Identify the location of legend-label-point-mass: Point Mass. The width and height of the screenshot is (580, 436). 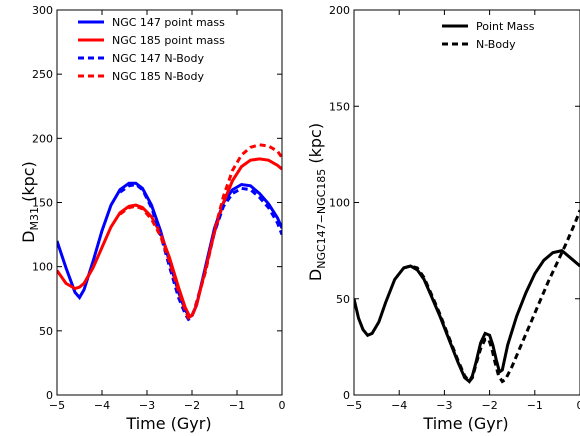
(505, 26).